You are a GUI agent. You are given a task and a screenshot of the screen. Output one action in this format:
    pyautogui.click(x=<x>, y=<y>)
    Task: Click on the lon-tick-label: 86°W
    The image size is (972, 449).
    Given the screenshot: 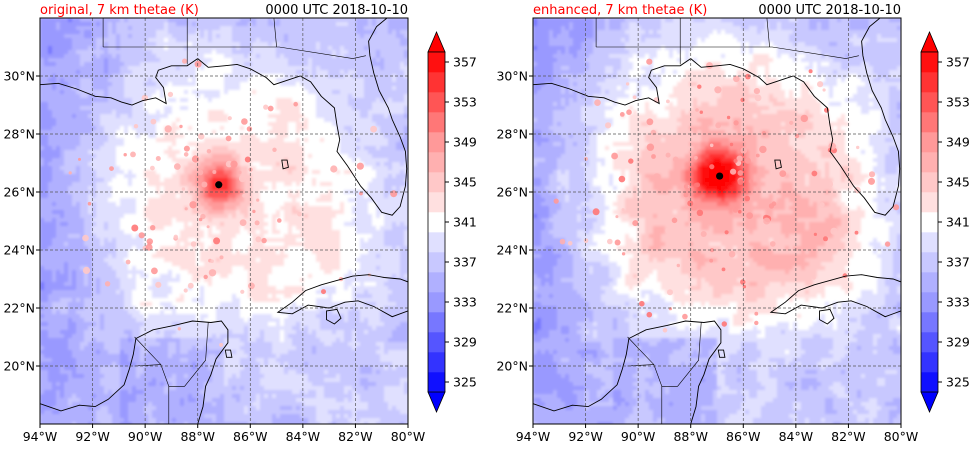 What is the action you would take?
    pyautogui.click(x=250, y=436)
    